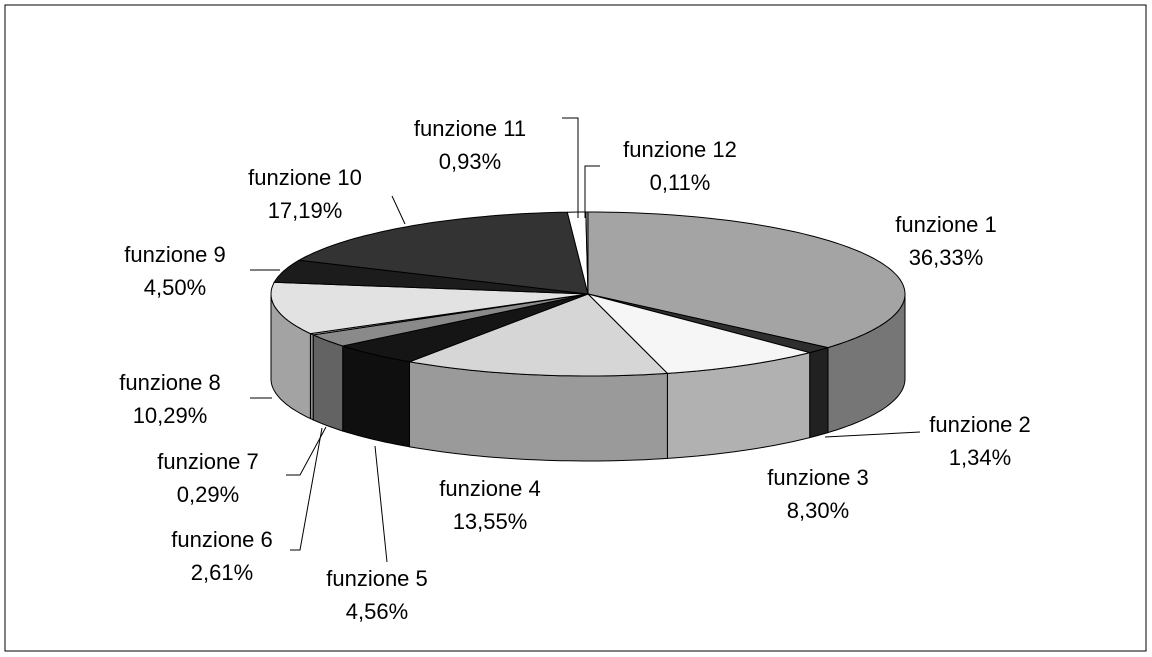  I want to click on slice-label: funzione 1, so click(946, 224).